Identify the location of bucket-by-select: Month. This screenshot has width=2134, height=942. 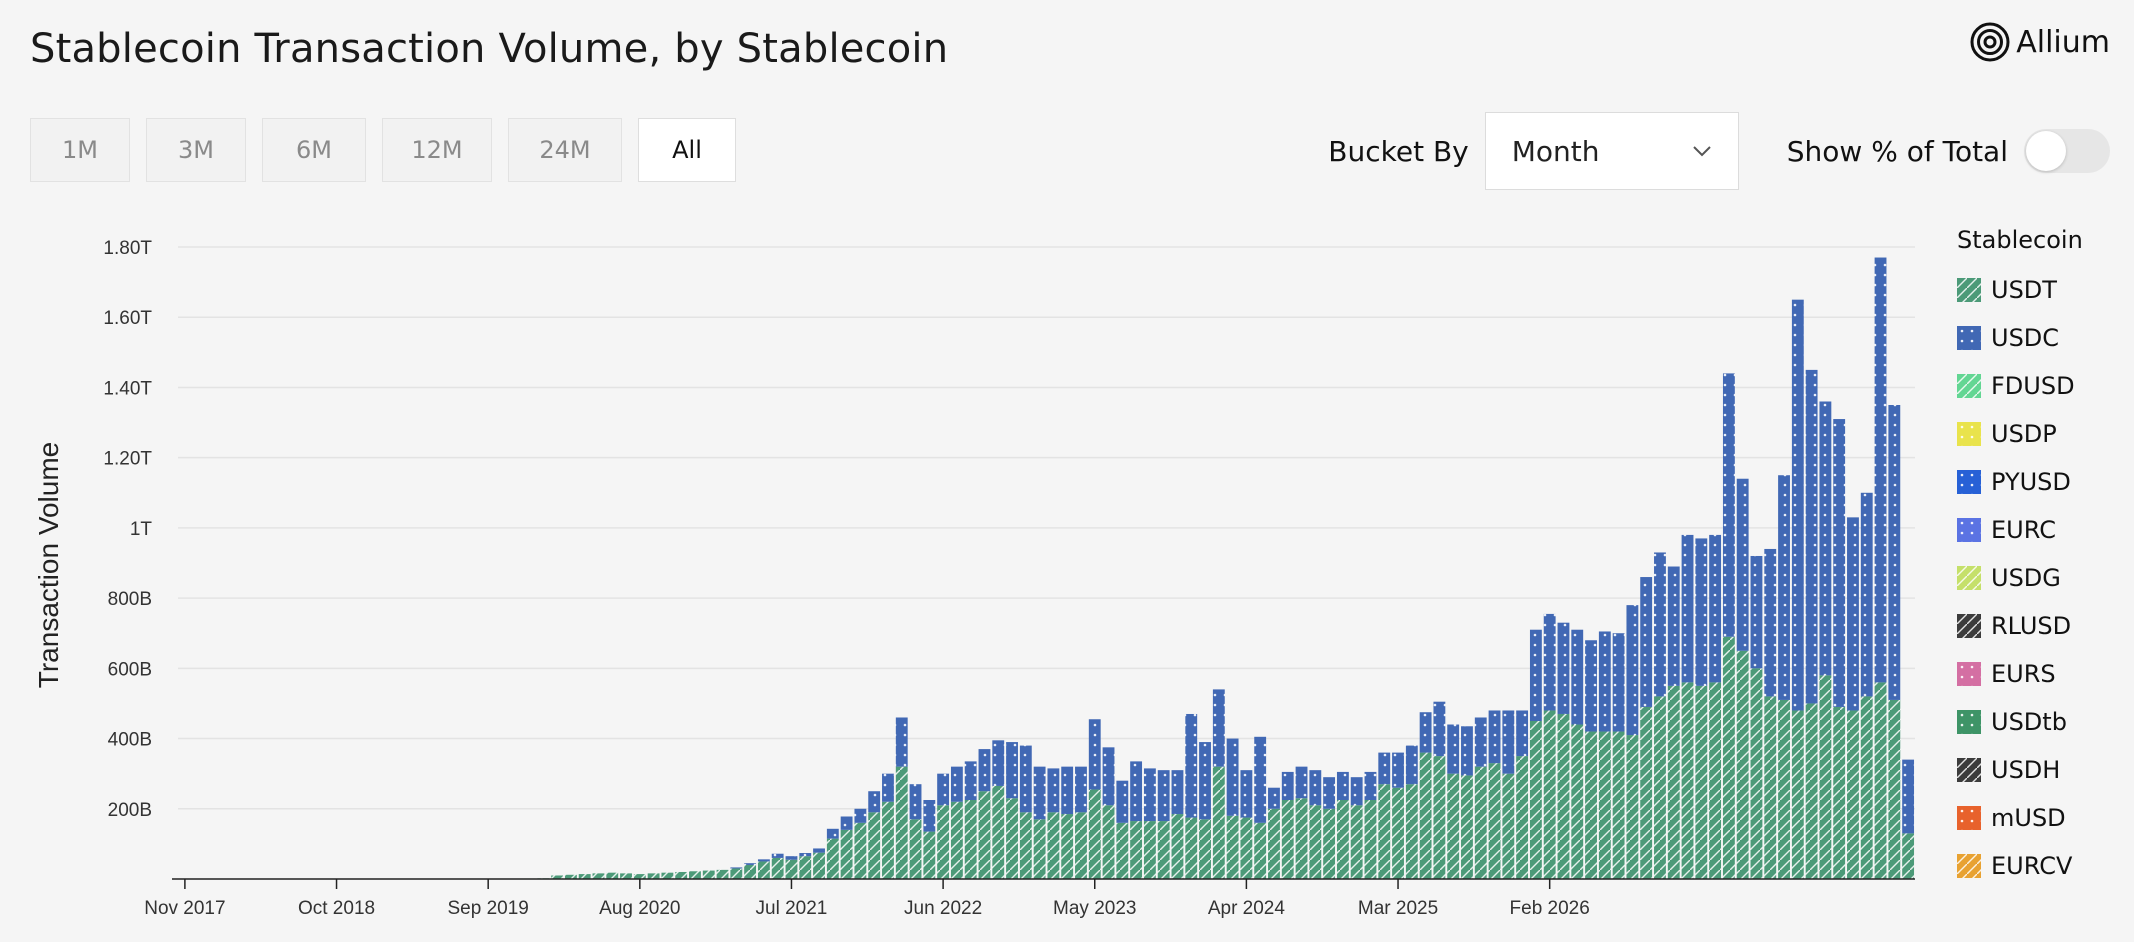
(1611, 151).